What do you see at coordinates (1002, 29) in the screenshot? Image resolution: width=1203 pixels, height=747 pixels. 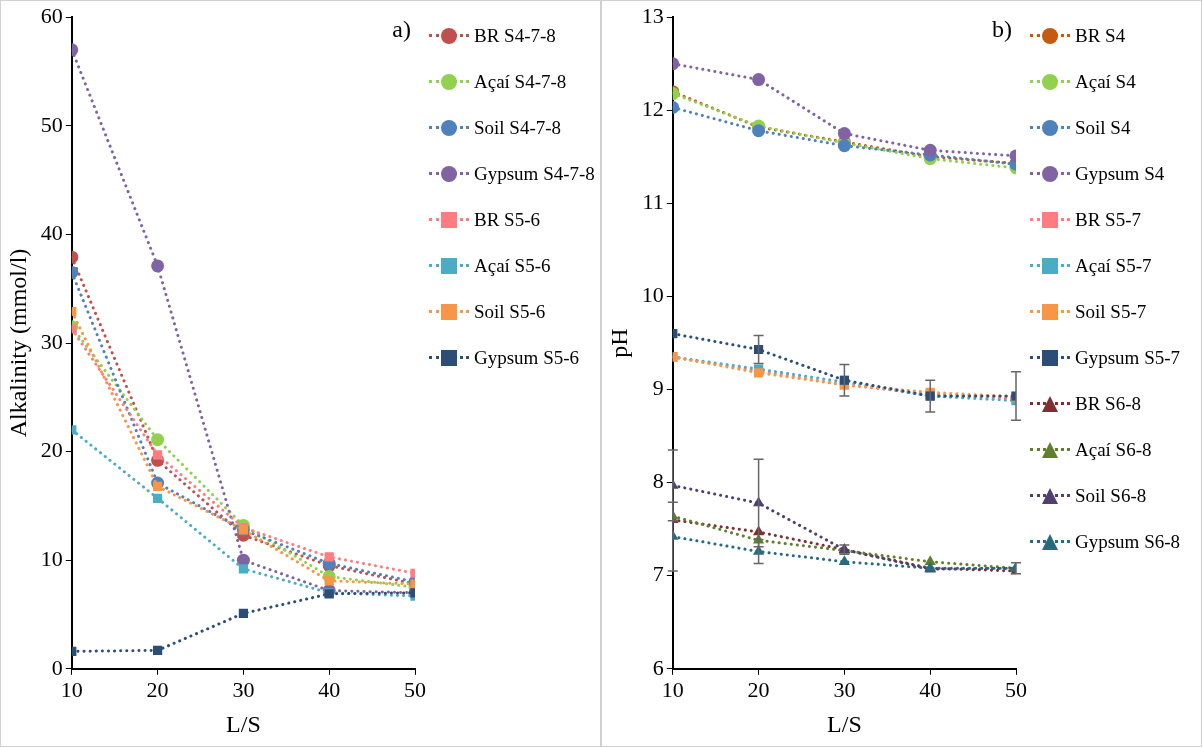 I see `annotation: b)` at bounding box center [1002, 29].